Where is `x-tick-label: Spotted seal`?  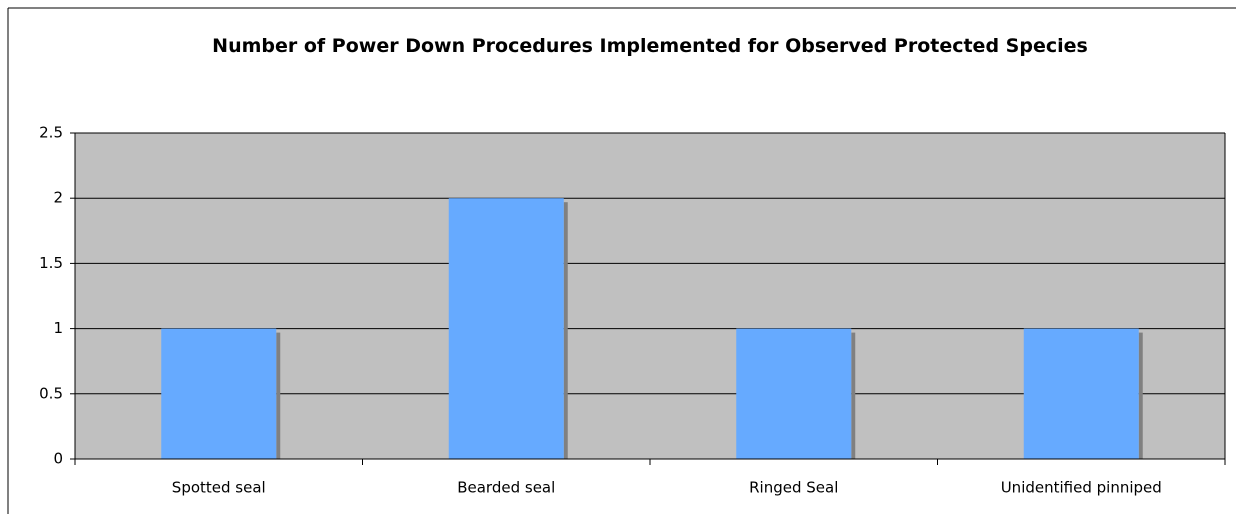
x-tick-label: Spotted seal is located at coordinates (219, 488).